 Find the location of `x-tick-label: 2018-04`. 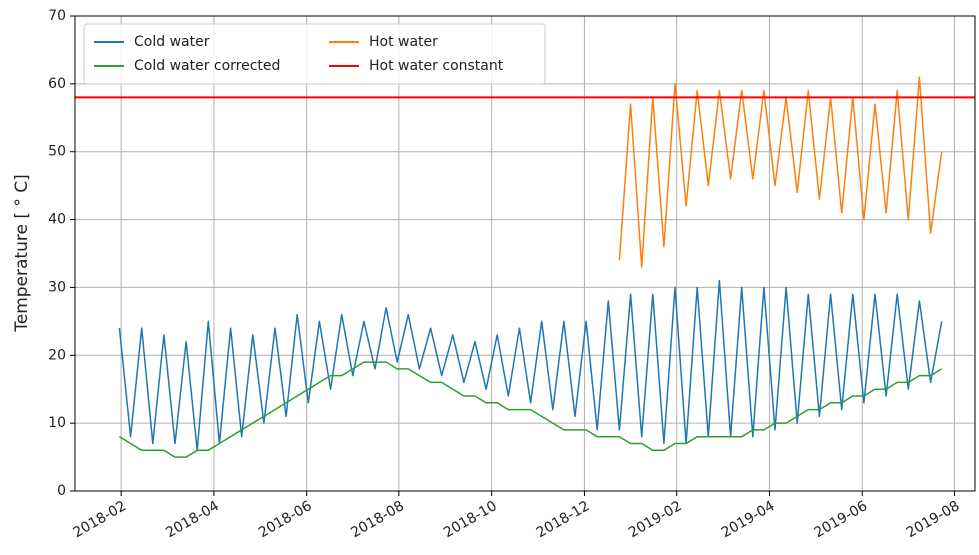

x-tick-label: 2018-04 is located at coordinates (192, 519).